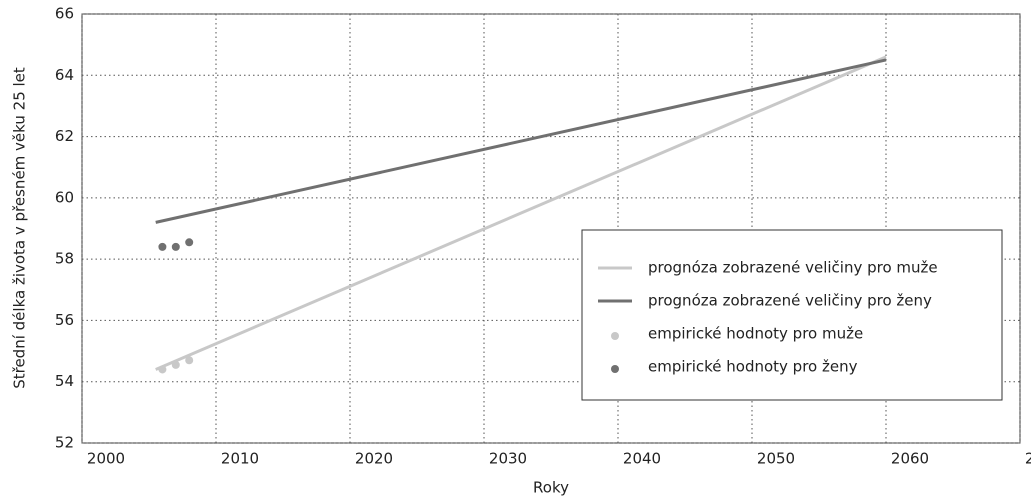 The width and height of the screenshot is (1031, 499). Describe the element at coordinates (793, 268) in the screenshot. I see `legend-label: prognóza zobrazené veličiny pro muže` at that location.